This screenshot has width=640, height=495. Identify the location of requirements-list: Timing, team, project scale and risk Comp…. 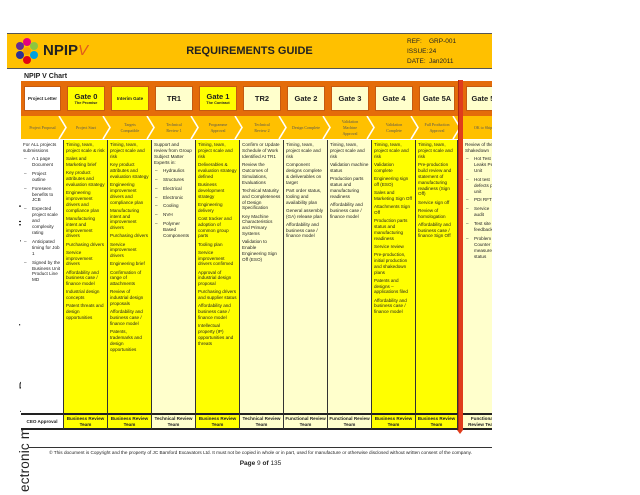
(306, 276).